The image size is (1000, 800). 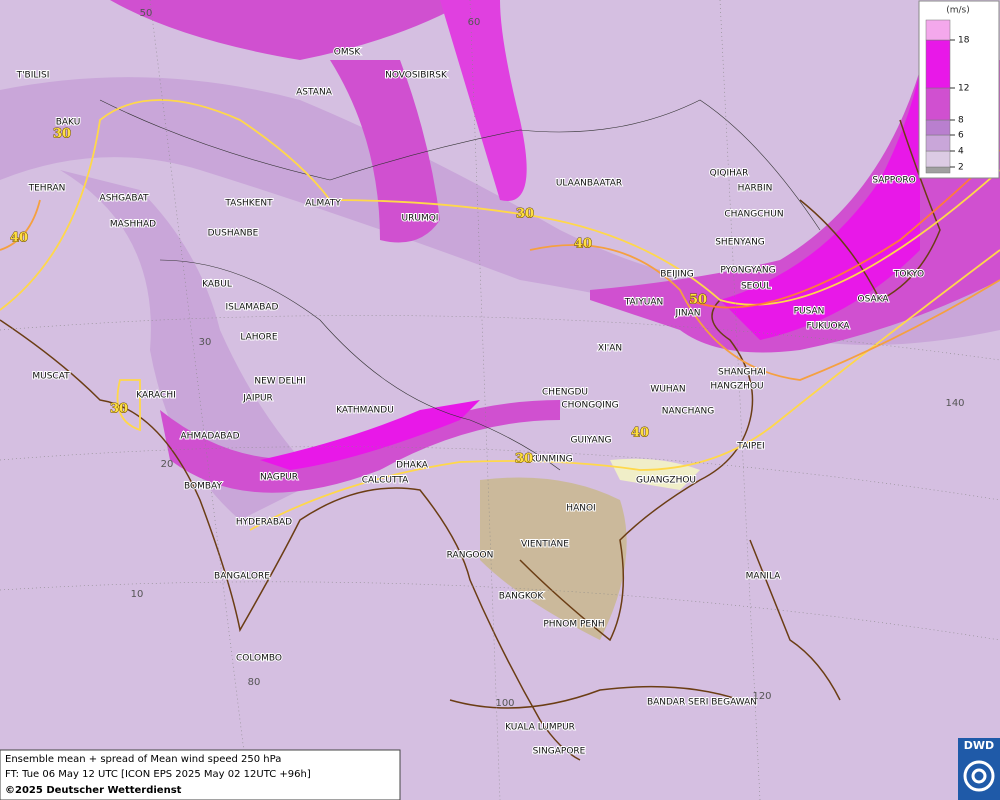 What do you see at coordinates (323, 204) in the screenshot?
I see `city-label: ALMATY` at bounding box center [323, 204].